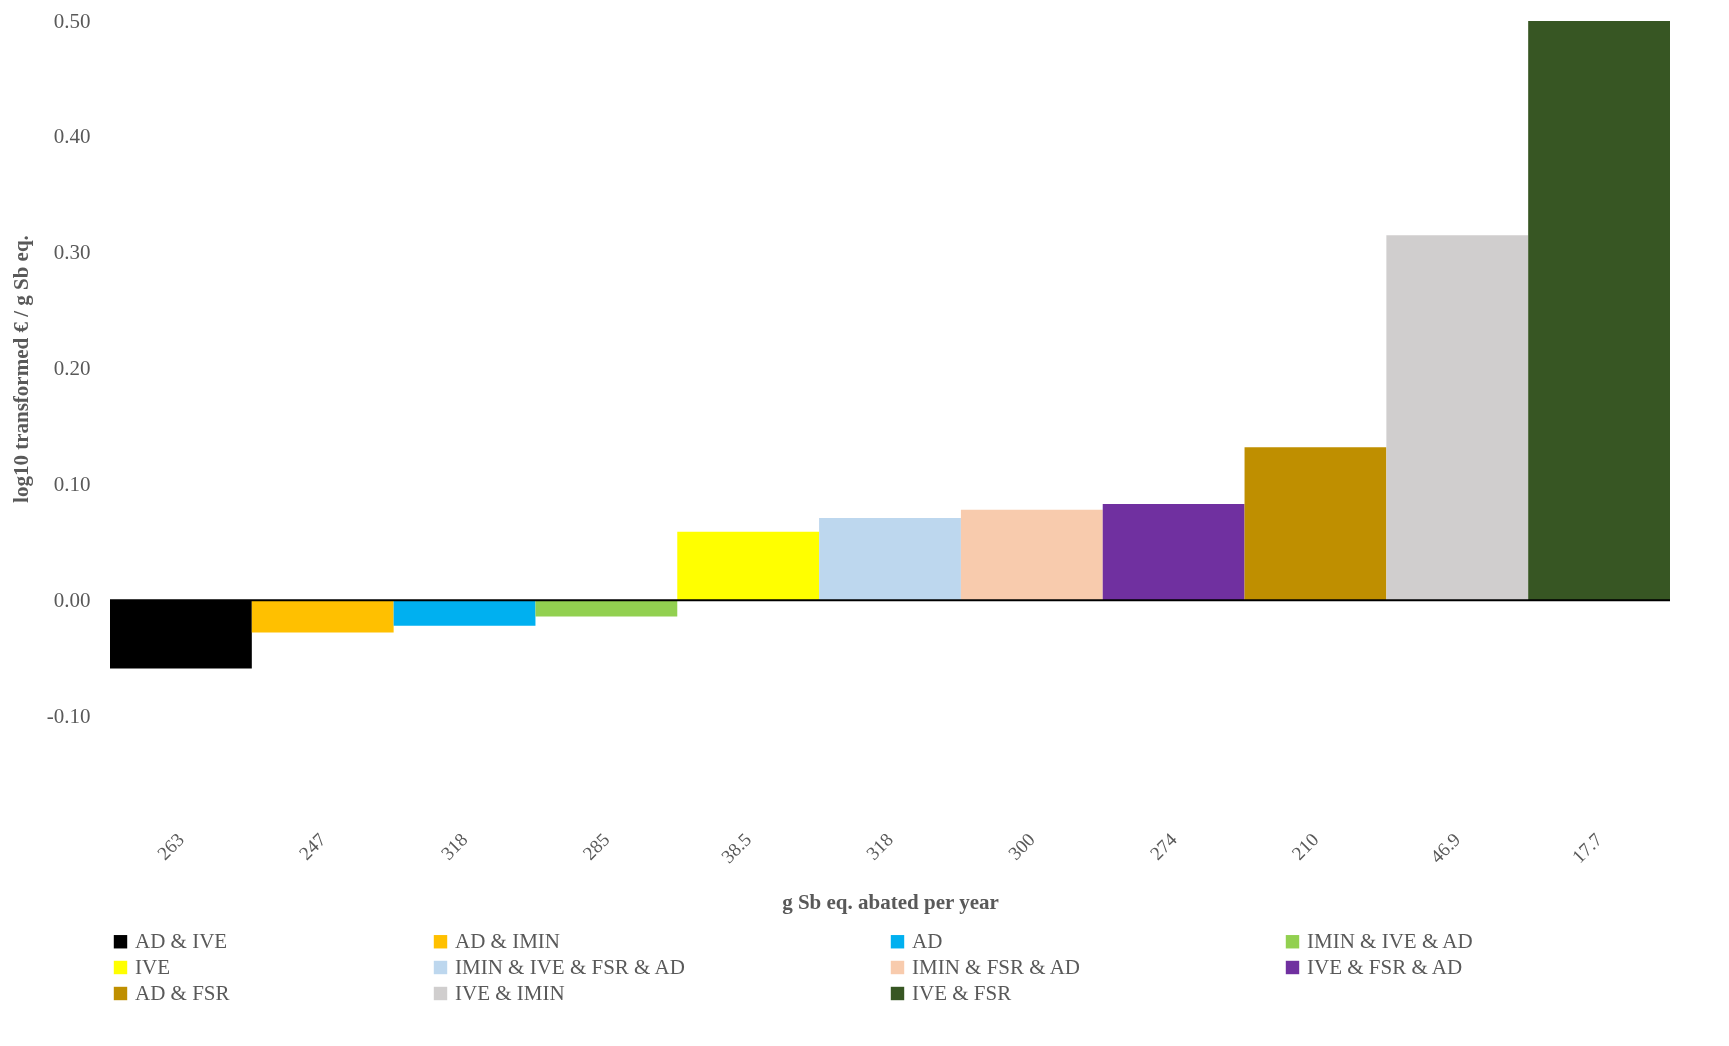 Image resolution: width=1729 pixels, height=1046 pixels. Describe the element at coordinates (570, 966) in the screenshot. I see `legend-label: IMIN & IVE & FSR & AD` at that location.